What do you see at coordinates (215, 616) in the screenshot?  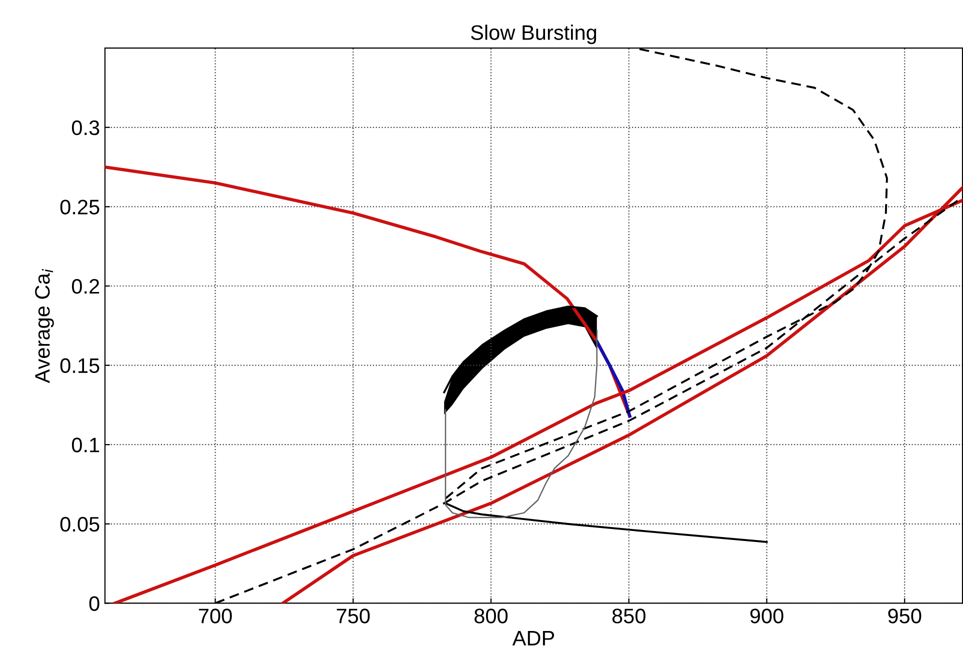 I see `x-tick-label: 700` at bounding box center [215, 616].